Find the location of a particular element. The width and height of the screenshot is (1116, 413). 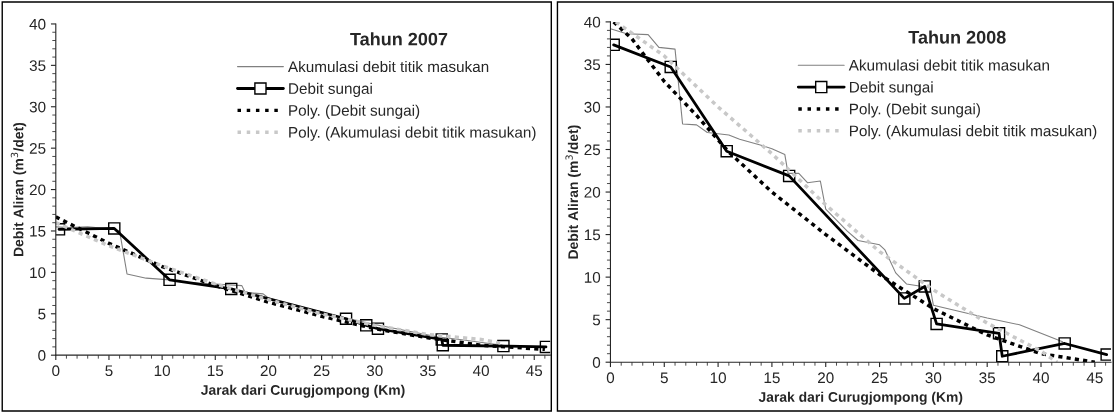

chart-title: Tahun 2008 is located at coordinates (957, 37).